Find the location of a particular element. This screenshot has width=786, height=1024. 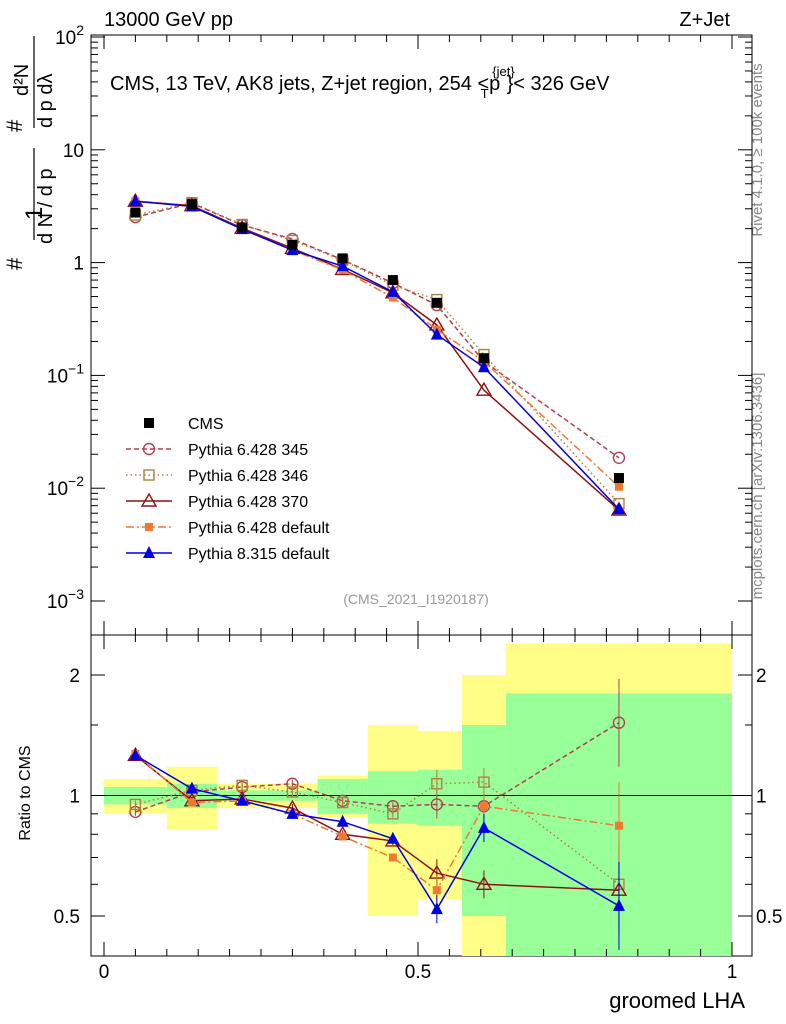

legend-item-p6def: Pythia 6.428 default is located at coordinates (228, 528).